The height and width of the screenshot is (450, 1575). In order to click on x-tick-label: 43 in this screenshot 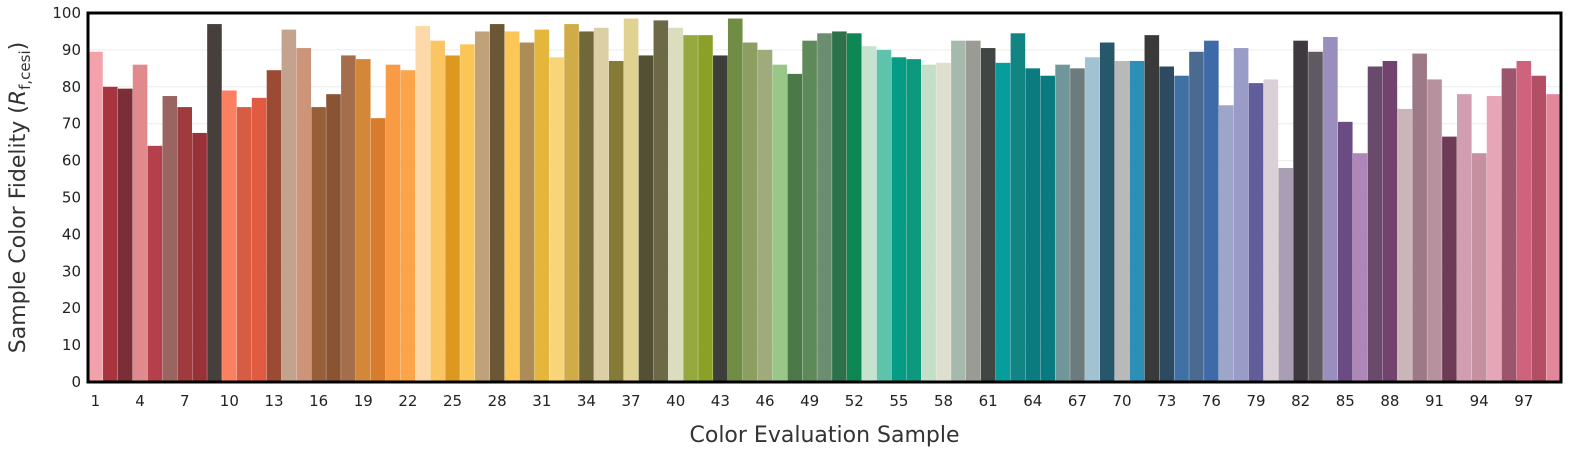, I will do `click(720, 401)`.